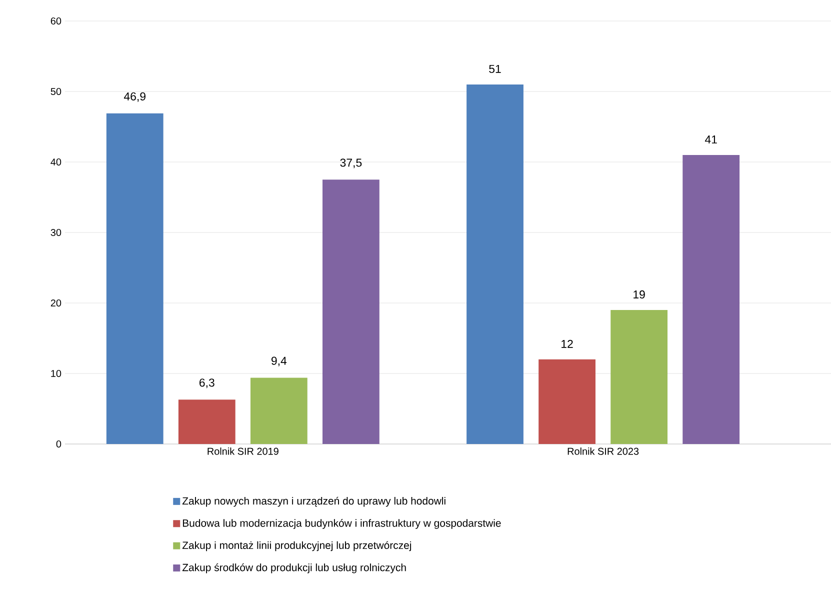 The width and height of the screenshot is (831, 613). What do you see at coordinates (297, 546) in the screenshot?
I see `legend-label: Zakup i montaż linii produkcyjnej lub przetwórczej` at bounding box center [297, 546].